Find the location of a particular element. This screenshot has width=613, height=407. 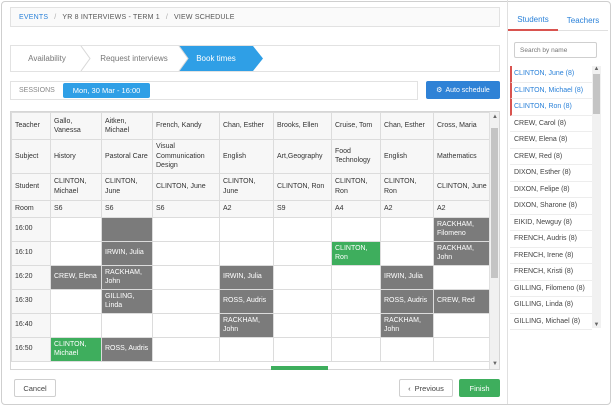

unavailable-slot is located at coordinates (127, 229).